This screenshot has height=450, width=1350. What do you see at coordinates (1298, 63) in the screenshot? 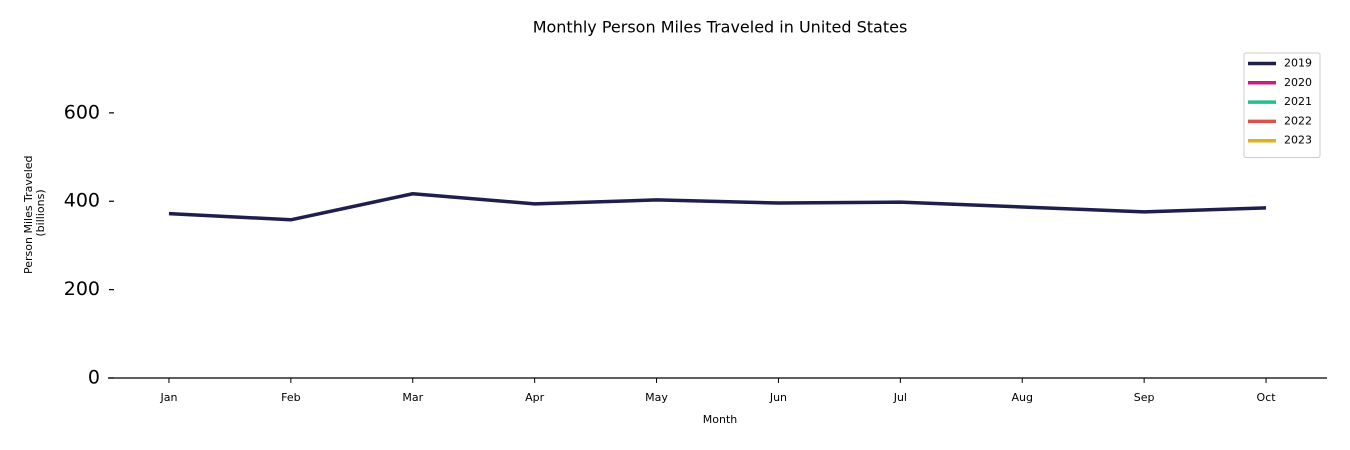
I see `legend-label: 2019` at bounding box center [1298, 63].